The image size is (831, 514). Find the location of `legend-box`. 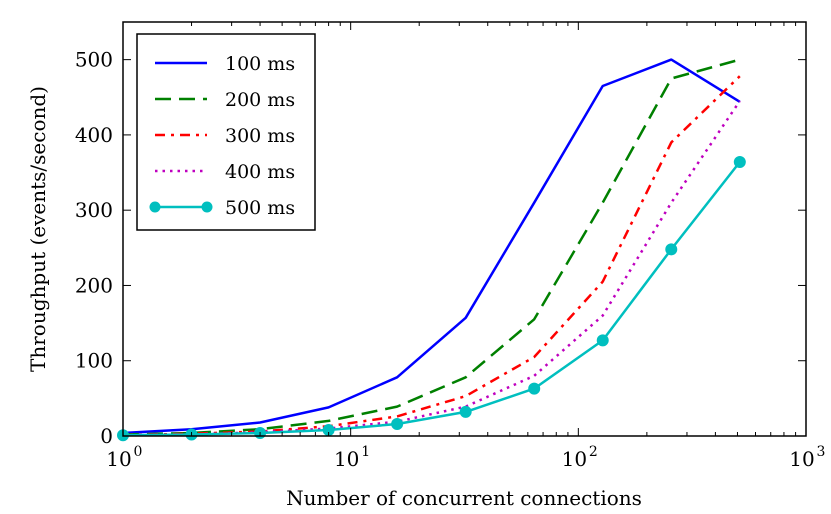

legend-box is located at coordinates (226, 132).